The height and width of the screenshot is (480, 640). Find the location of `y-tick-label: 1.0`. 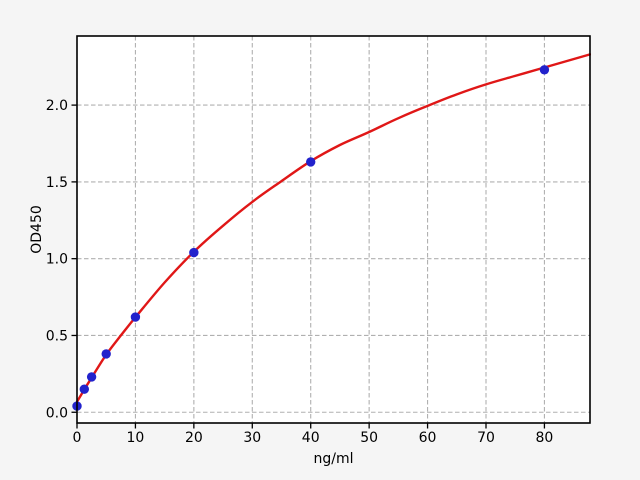

y-tick-label: 1.0 is located at coordinates (57, 260).